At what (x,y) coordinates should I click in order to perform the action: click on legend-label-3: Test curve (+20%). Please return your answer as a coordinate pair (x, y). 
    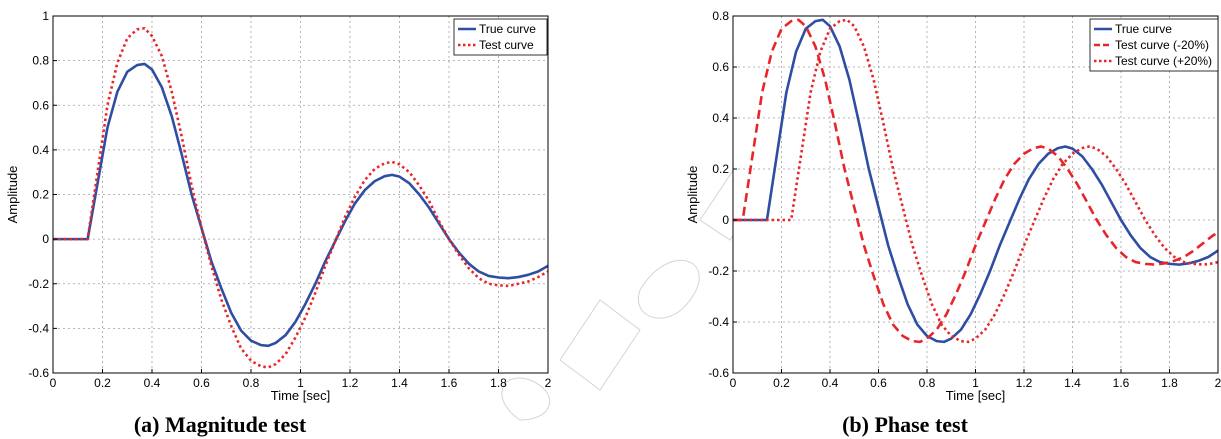
    Looking at the image, I should click on (1163, 61).